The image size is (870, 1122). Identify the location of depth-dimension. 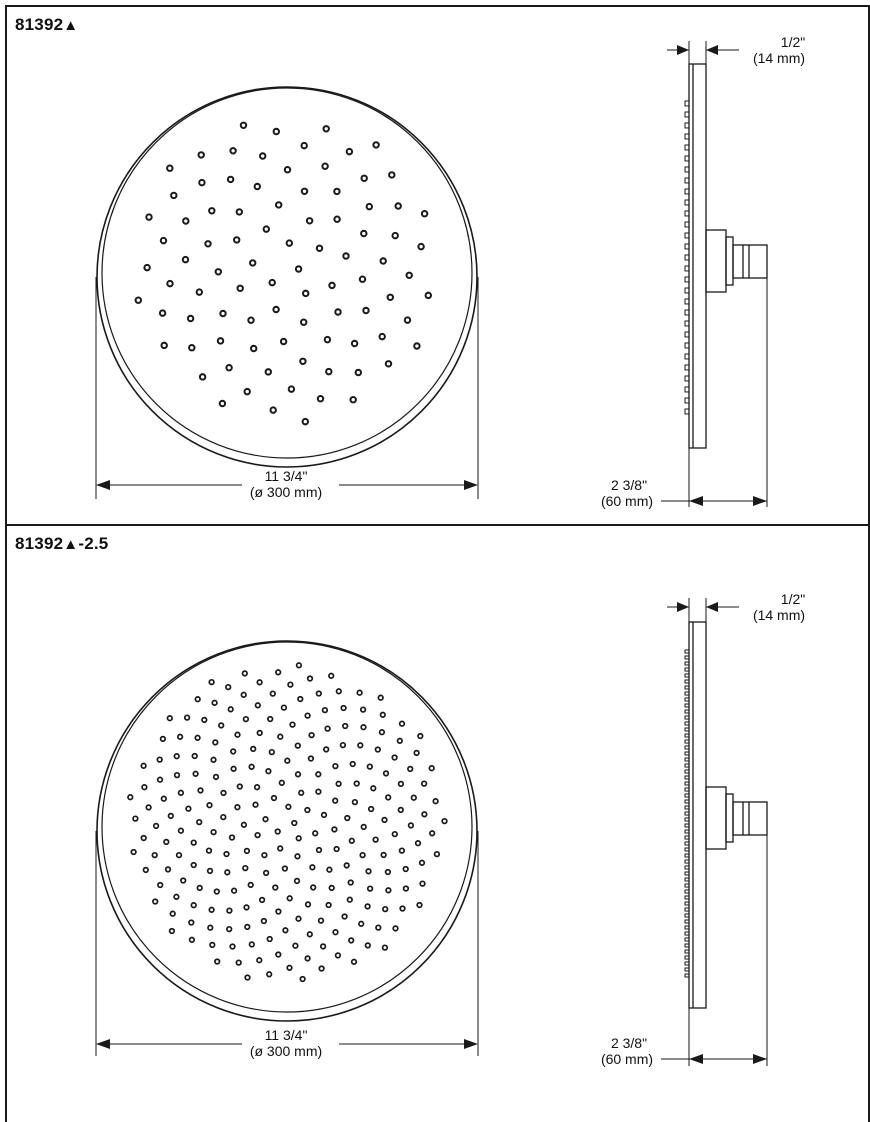
(714, 392).